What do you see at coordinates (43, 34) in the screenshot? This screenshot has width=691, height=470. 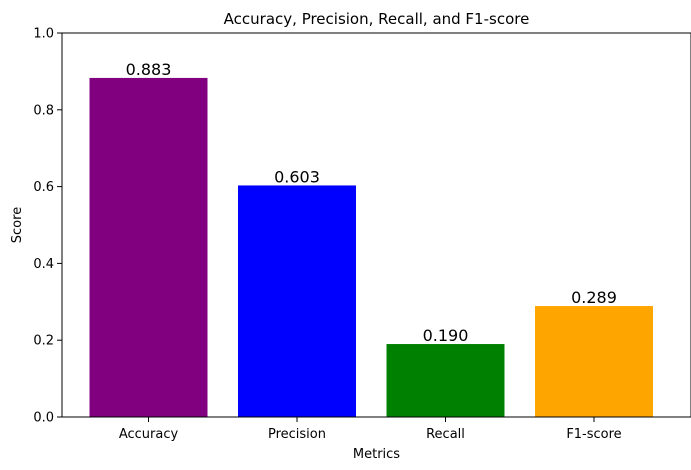 I see `y-tick-label: 1.0` at bounding box center [43, 34].